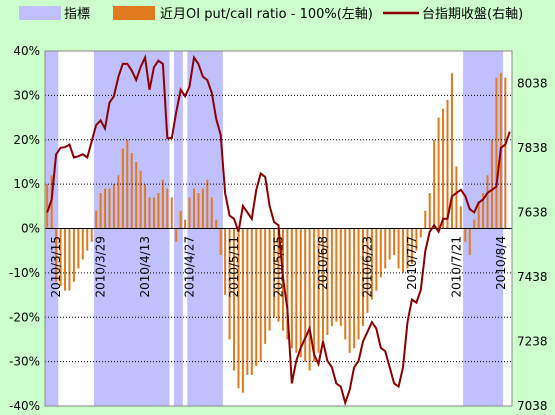 The height and width of the screenshot is (415, 555). What do you see at coordinates (472, 14) in the screenshot?
I see `legend-label-line: 台指期收盤(右軸)` at bounding box center [472, 14].